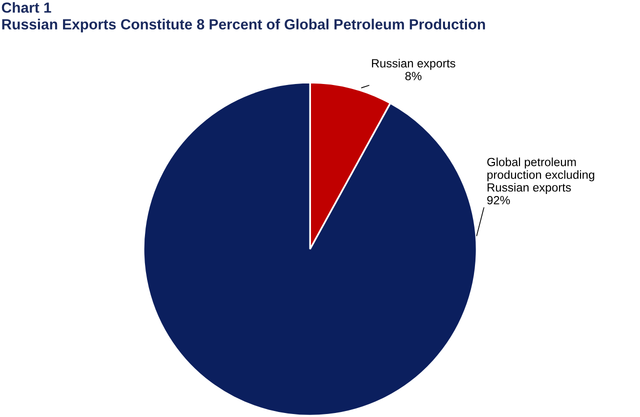 The height and width of the screenshot is (417, 640). Describe the element at coordinates (413, 76) in the screenshot. I see `data-label: 8%` at that location.